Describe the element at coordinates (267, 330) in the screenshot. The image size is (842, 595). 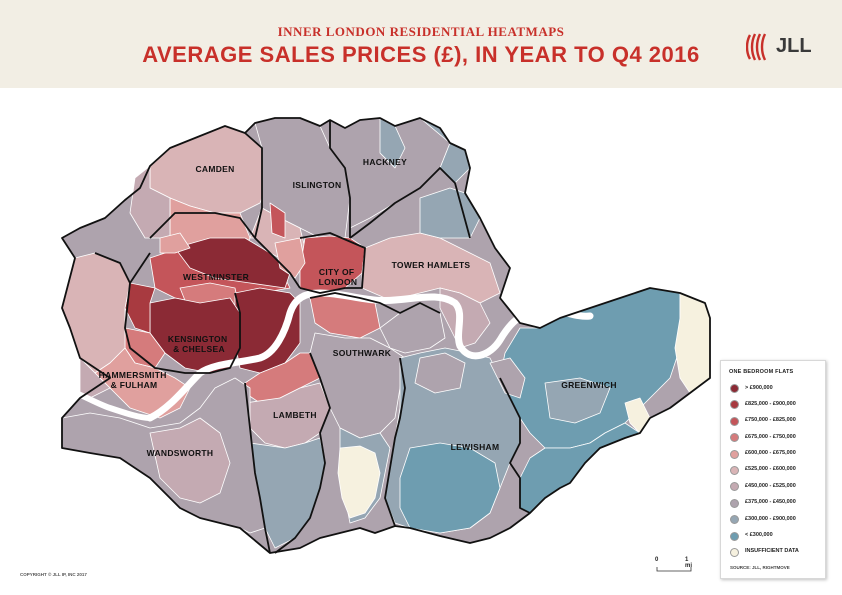
I see `ward-westminster-e` at that location.